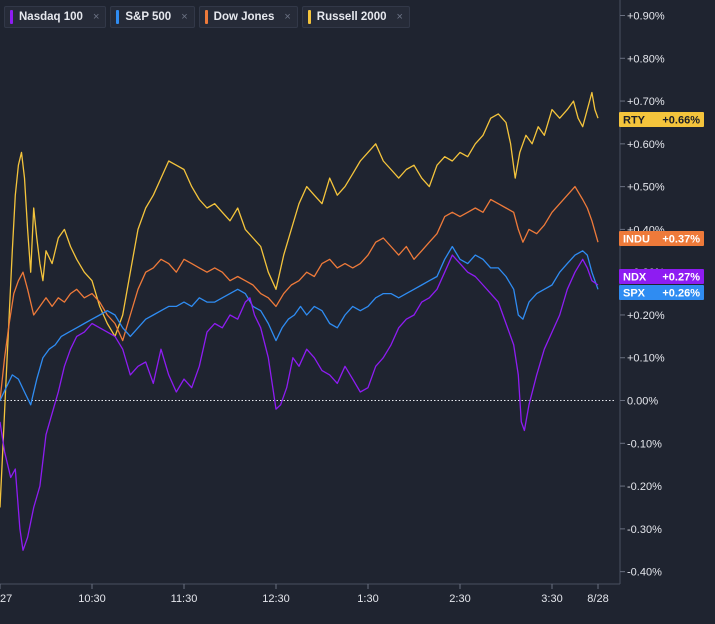 This screenshot has width=715, height=624. I want to click on y-tick-label: 0.00%, so click(642, 402).